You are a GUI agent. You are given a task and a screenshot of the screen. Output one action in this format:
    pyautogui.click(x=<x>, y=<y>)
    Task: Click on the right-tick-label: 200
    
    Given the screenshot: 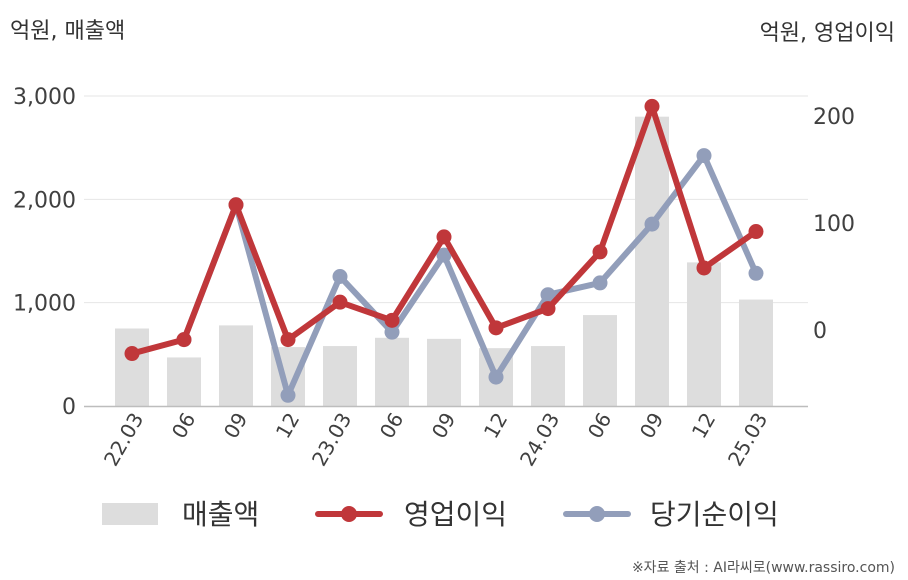 What is the action you would take?
    pyautogui.click(x=834, y=117)
    